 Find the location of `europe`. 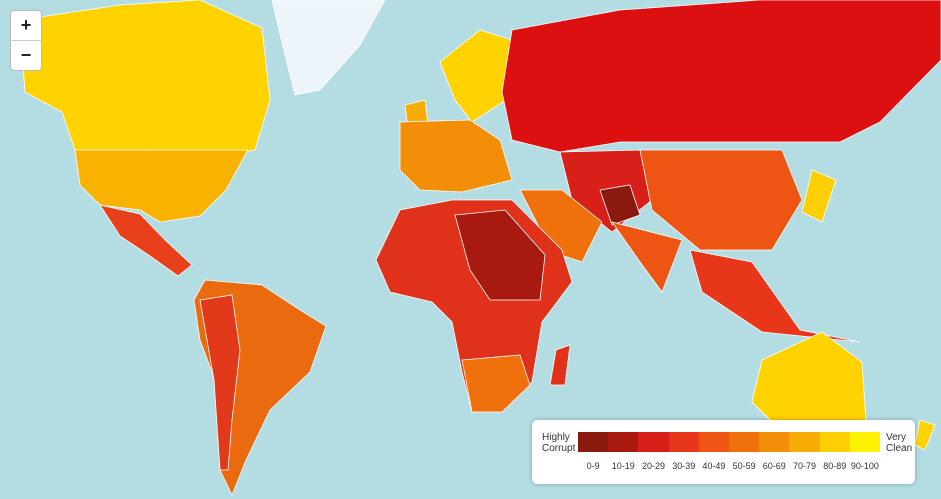

europe is located at coordinates (456, 156).